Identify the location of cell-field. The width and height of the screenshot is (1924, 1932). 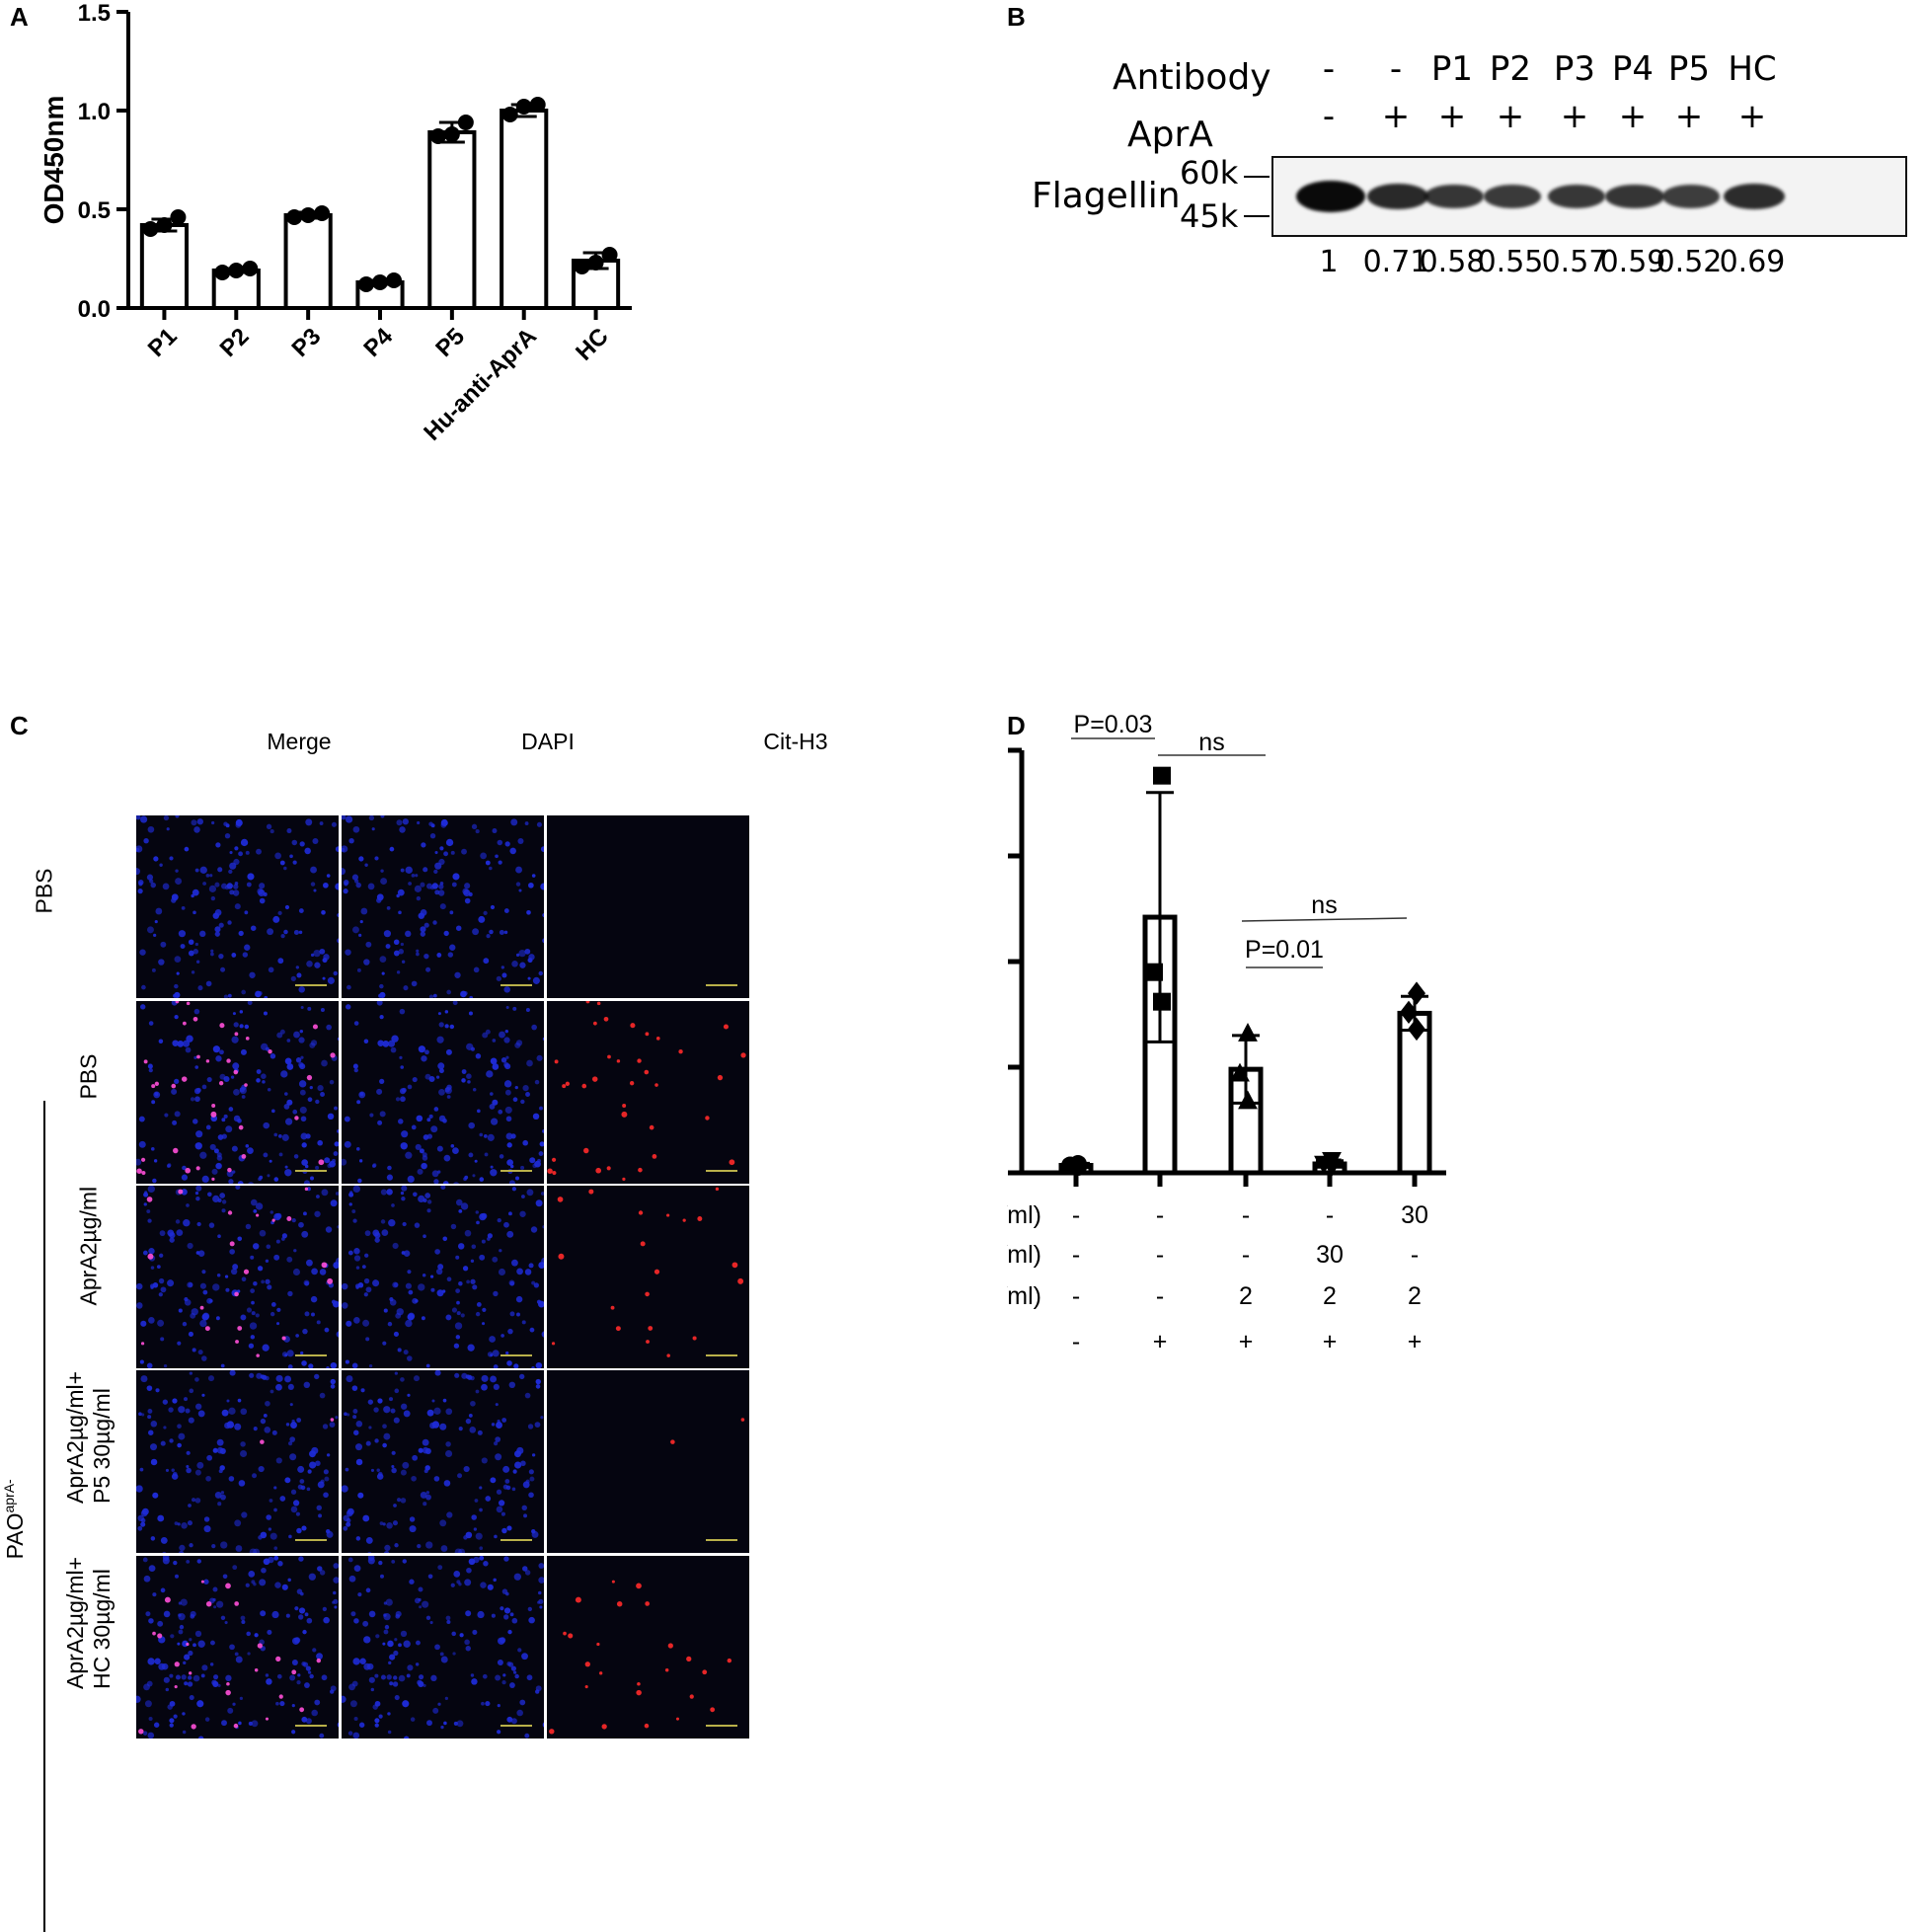
(640, 1657).